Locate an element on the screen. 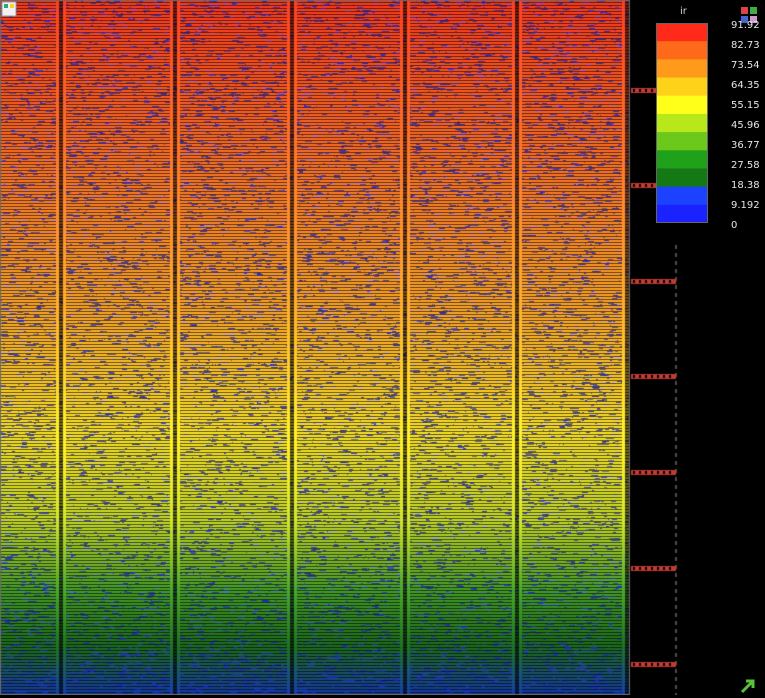 The height and width of the screenshot is (698, 765). zoom-fit-icon is located at coordinates (748, 686).